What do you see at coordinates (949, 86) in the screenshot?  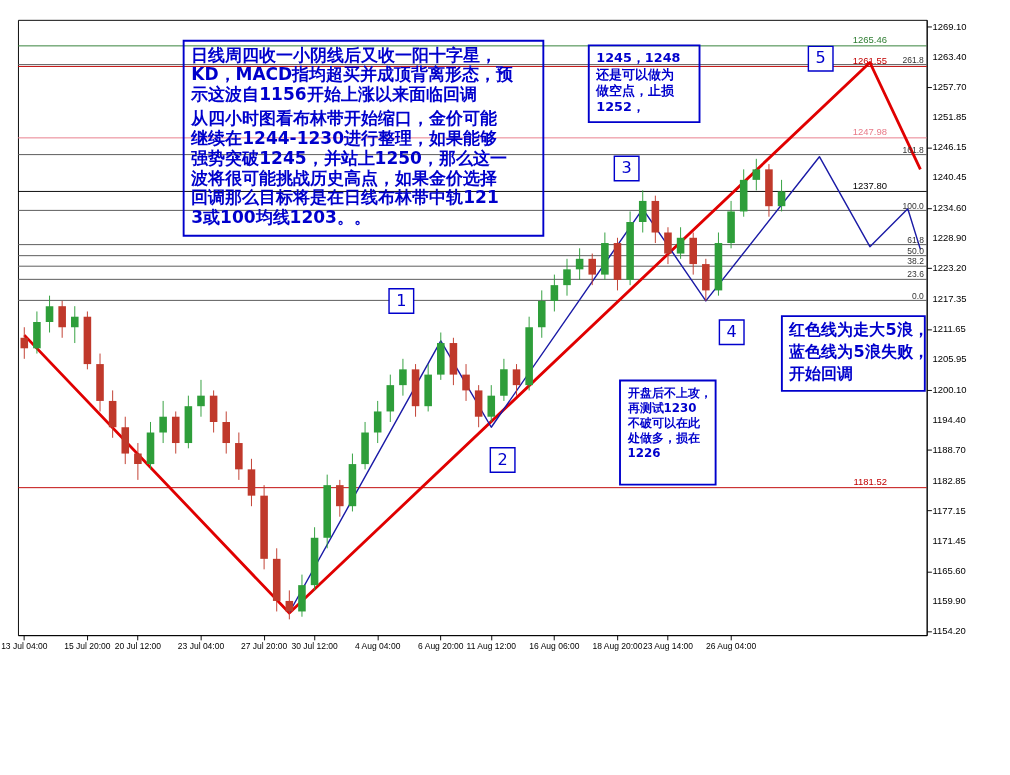 I see `y-tick-label: 1257.70` at bounding box center [949, 86].